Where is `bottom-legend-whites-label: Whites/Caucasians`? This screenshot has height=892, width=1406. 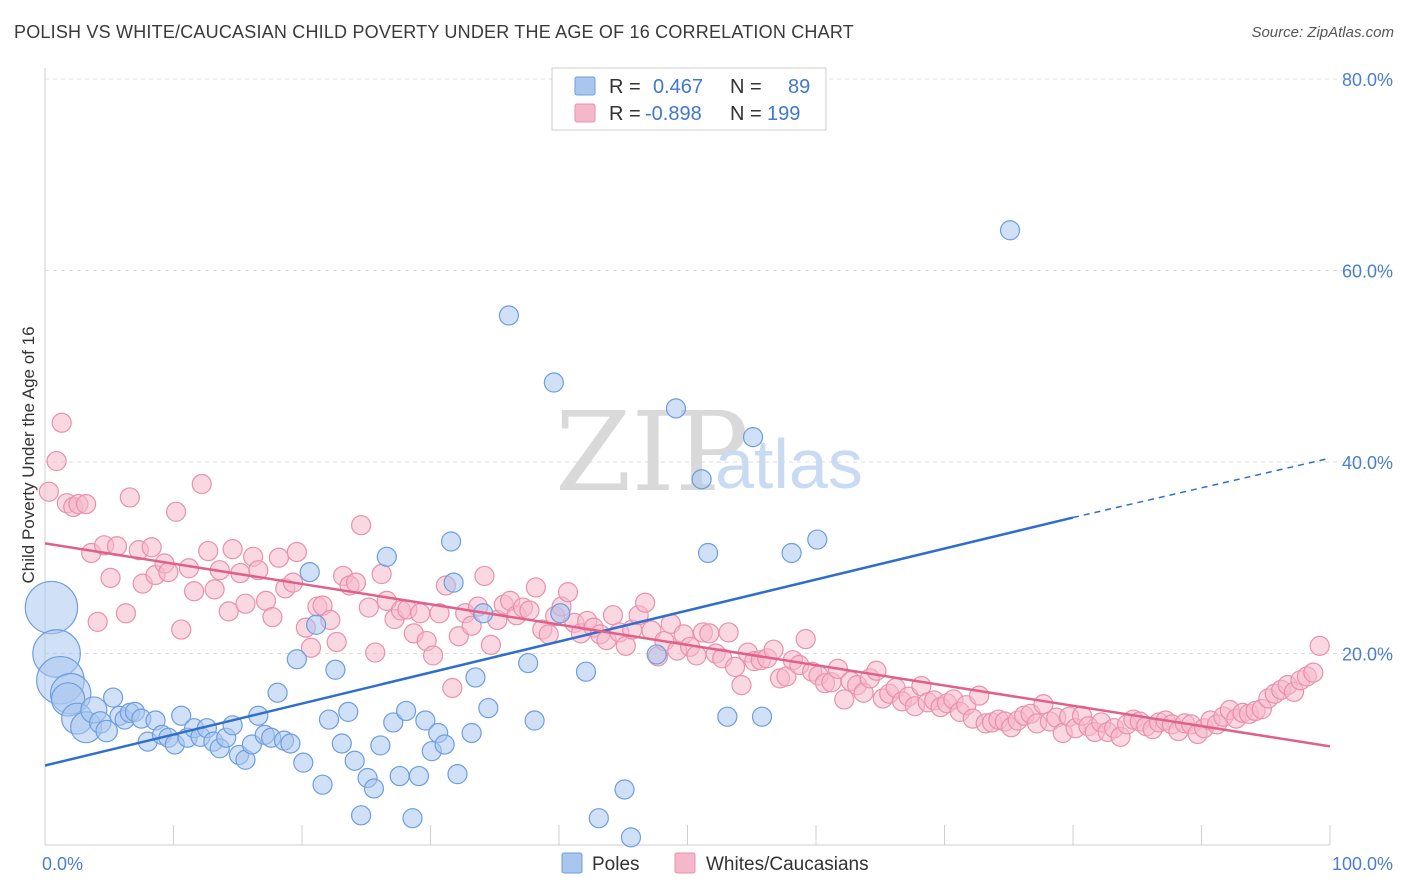
bottom-legend-whites-label: Whites/Caucasians is located at coordinates (787, 864).